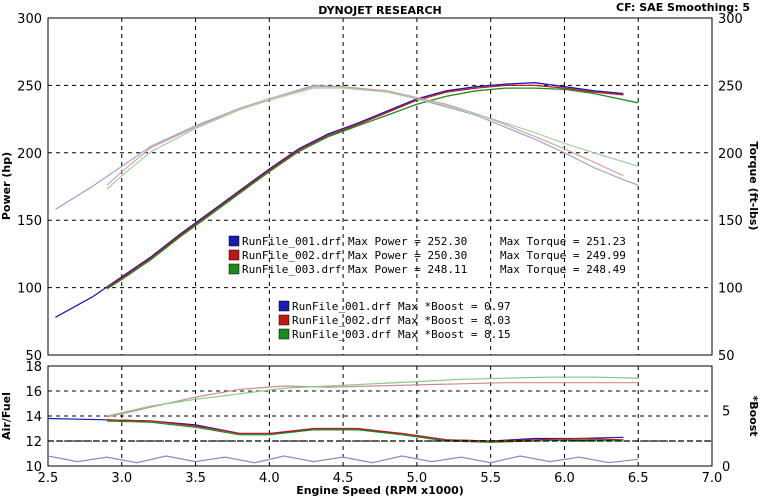  What do you see at coordinates (33, 442) in the screenshot?
I see `airfuel-tick-label: 12` at bounding box center [33, 442].